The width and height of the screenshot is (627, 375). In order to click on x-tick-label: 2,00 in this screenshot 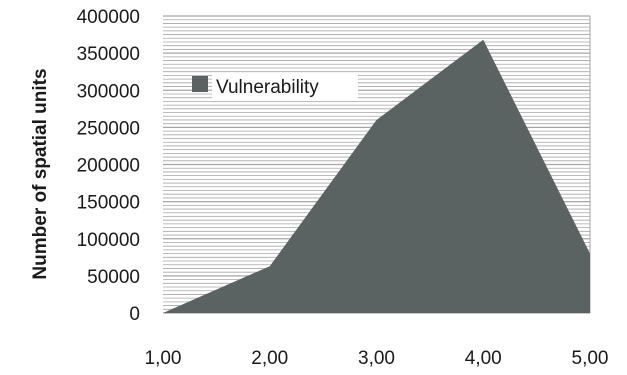, I will do `click(269, 358)`.